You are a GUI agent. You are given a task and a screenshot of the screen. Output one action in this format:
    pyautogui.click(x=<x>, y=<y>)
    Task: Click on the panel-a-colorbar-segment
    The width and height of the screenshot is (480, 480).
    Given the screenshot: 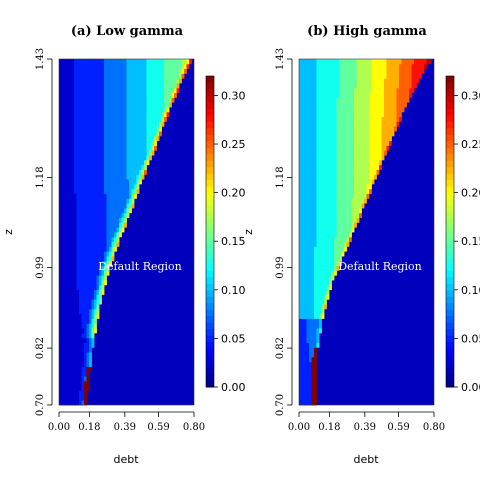 What is the action you would take?
    pyautogui.click(x=210, y=371)
    